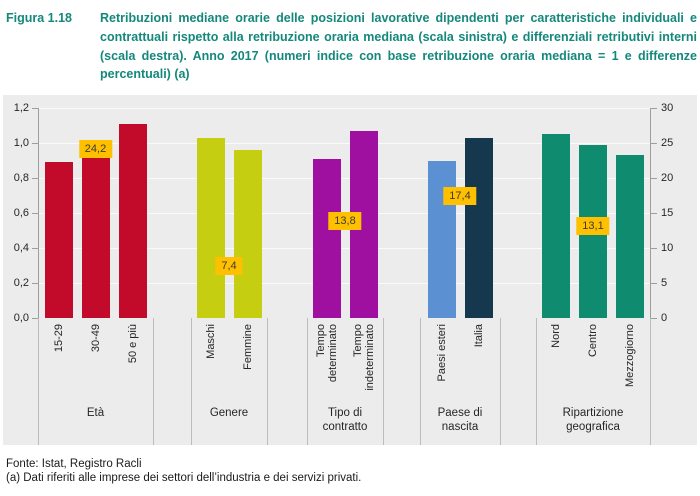 The width and height of the screenshot is (700, 496). I want to click on right-axis-tick-label: 10, so click(667, 248).